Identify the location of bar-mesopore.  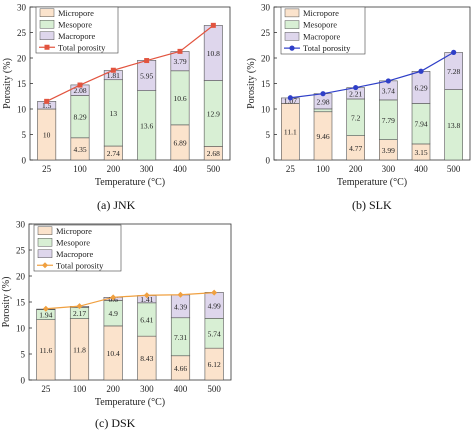
(323, 110).